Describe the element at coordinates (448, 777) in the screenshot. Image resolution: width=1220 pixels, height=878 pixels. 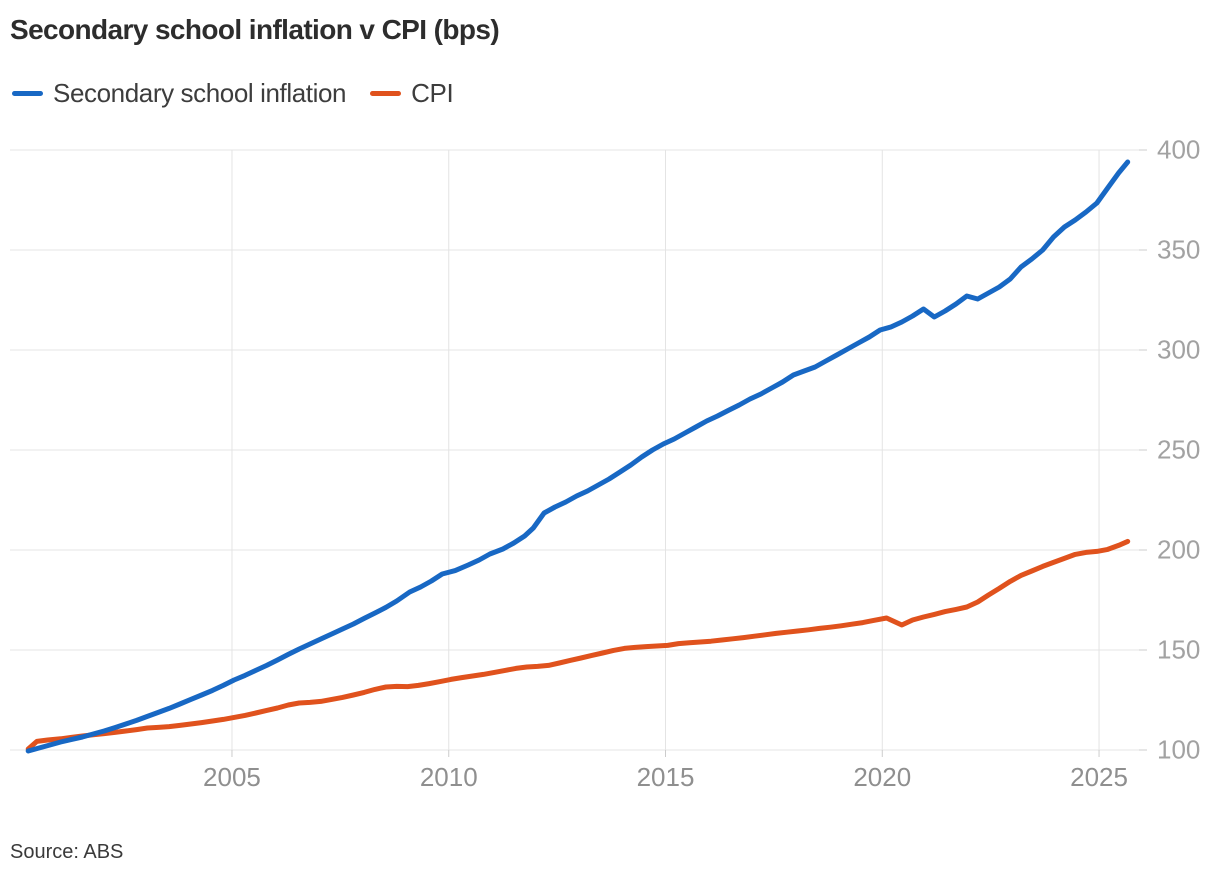
I see `x-axis-label: 2010` at that location.